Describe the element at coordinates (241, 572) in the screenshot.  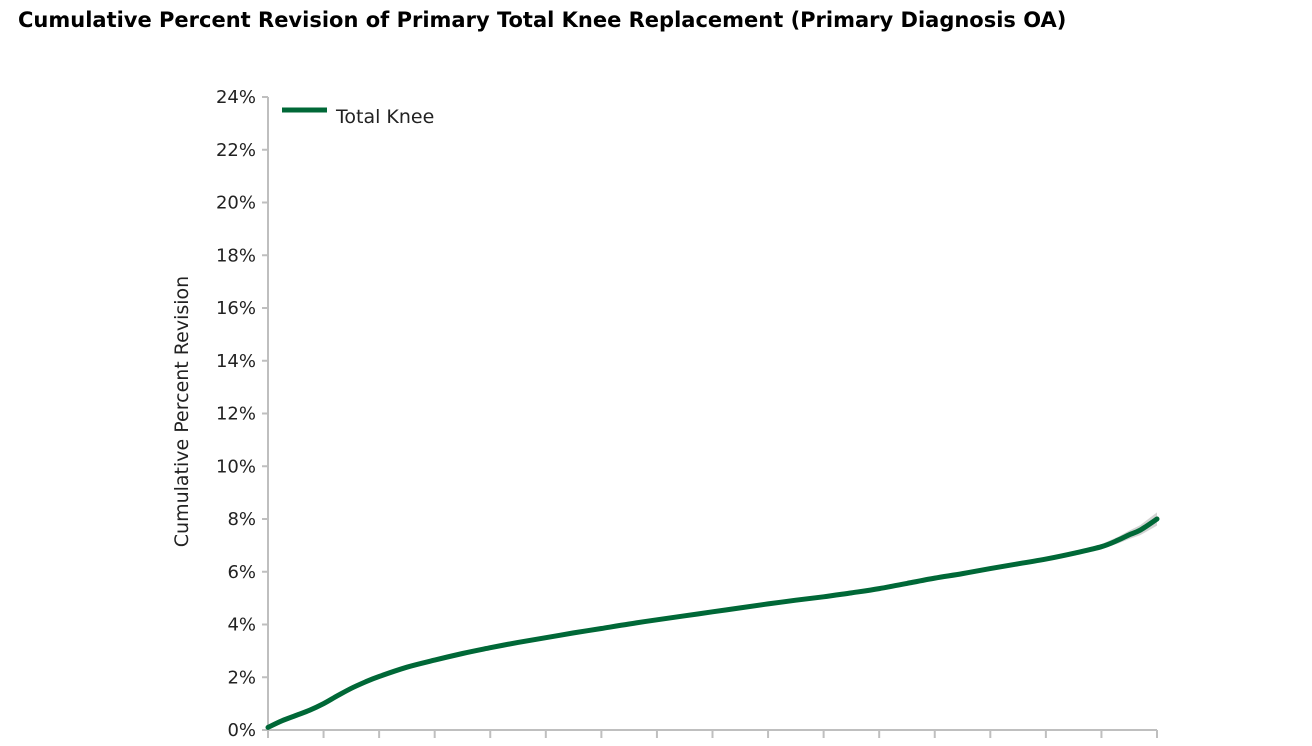
I see `y-tick-label: 6%` at that location.